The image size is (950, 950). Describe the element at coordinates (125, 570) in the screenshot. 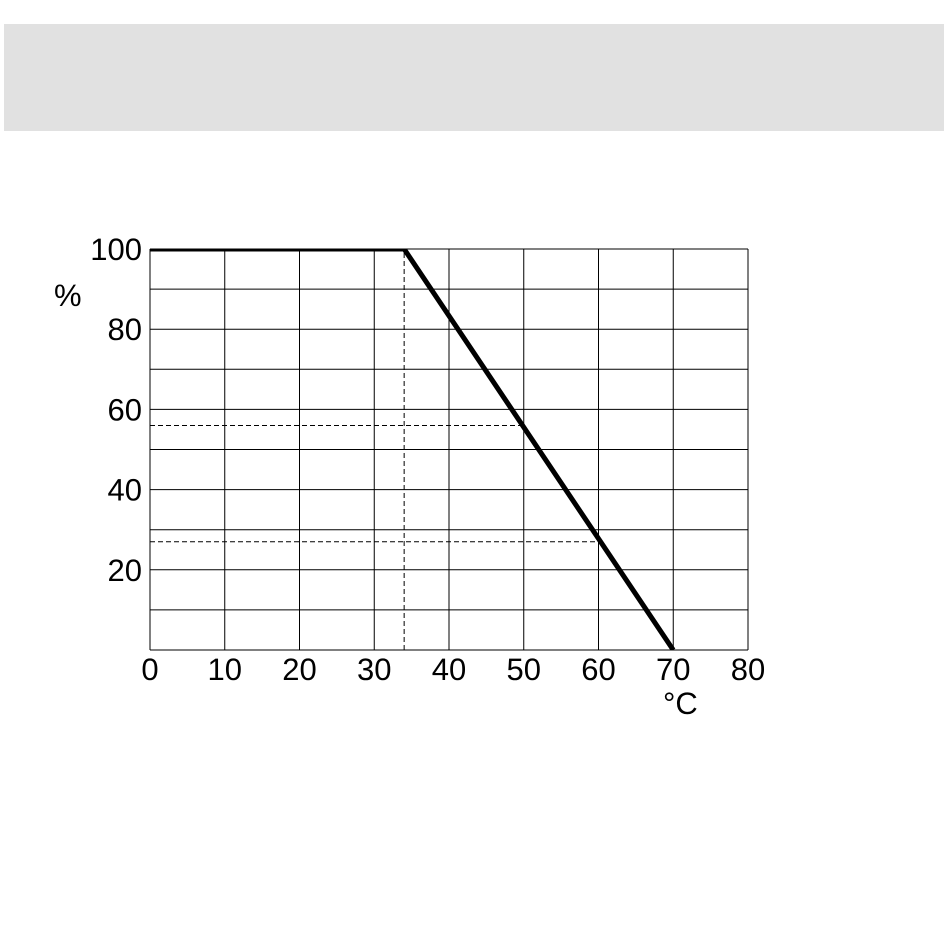

I see `y-tick-label: 20` at that location.